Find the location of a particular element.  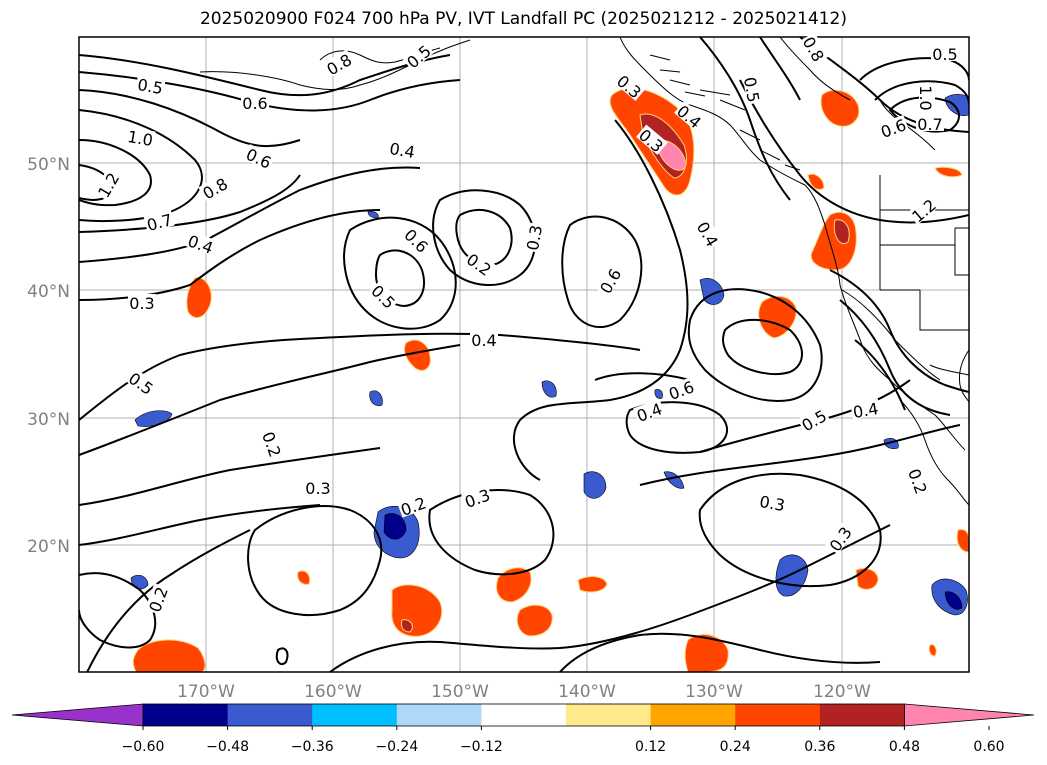

colorbar-extend-high is located at coordinates (969, 715).